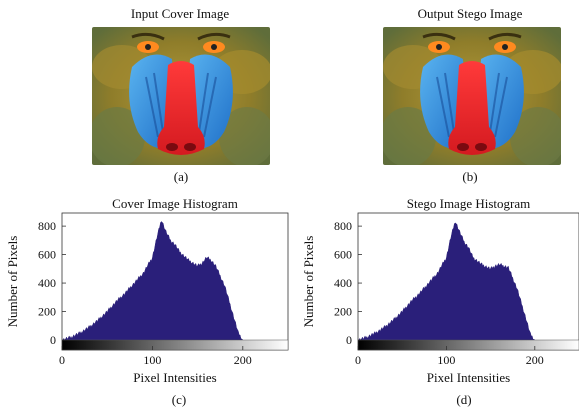  I want to click on cover-image, so click(181, 96).